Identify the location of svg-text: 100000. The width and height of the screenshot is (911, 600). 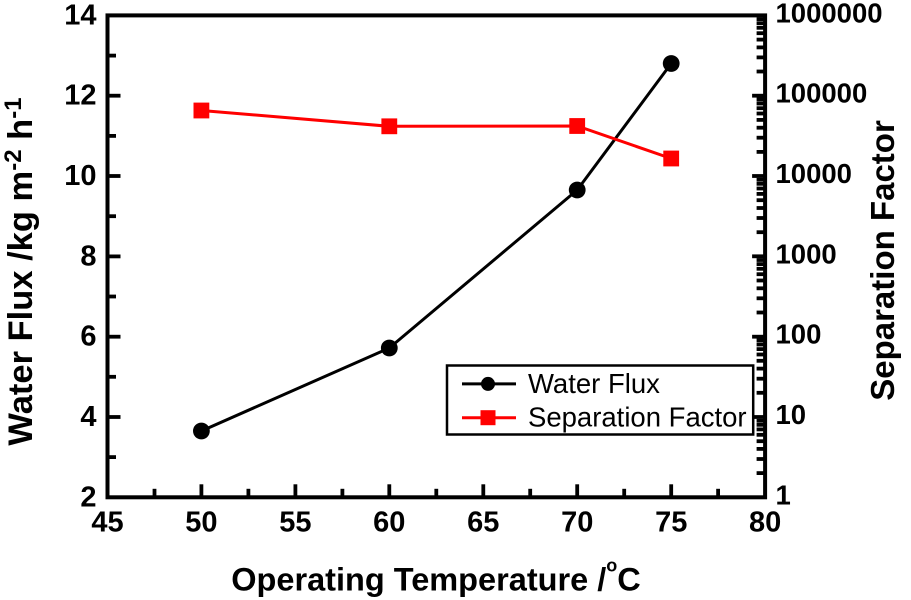
(822, 93).